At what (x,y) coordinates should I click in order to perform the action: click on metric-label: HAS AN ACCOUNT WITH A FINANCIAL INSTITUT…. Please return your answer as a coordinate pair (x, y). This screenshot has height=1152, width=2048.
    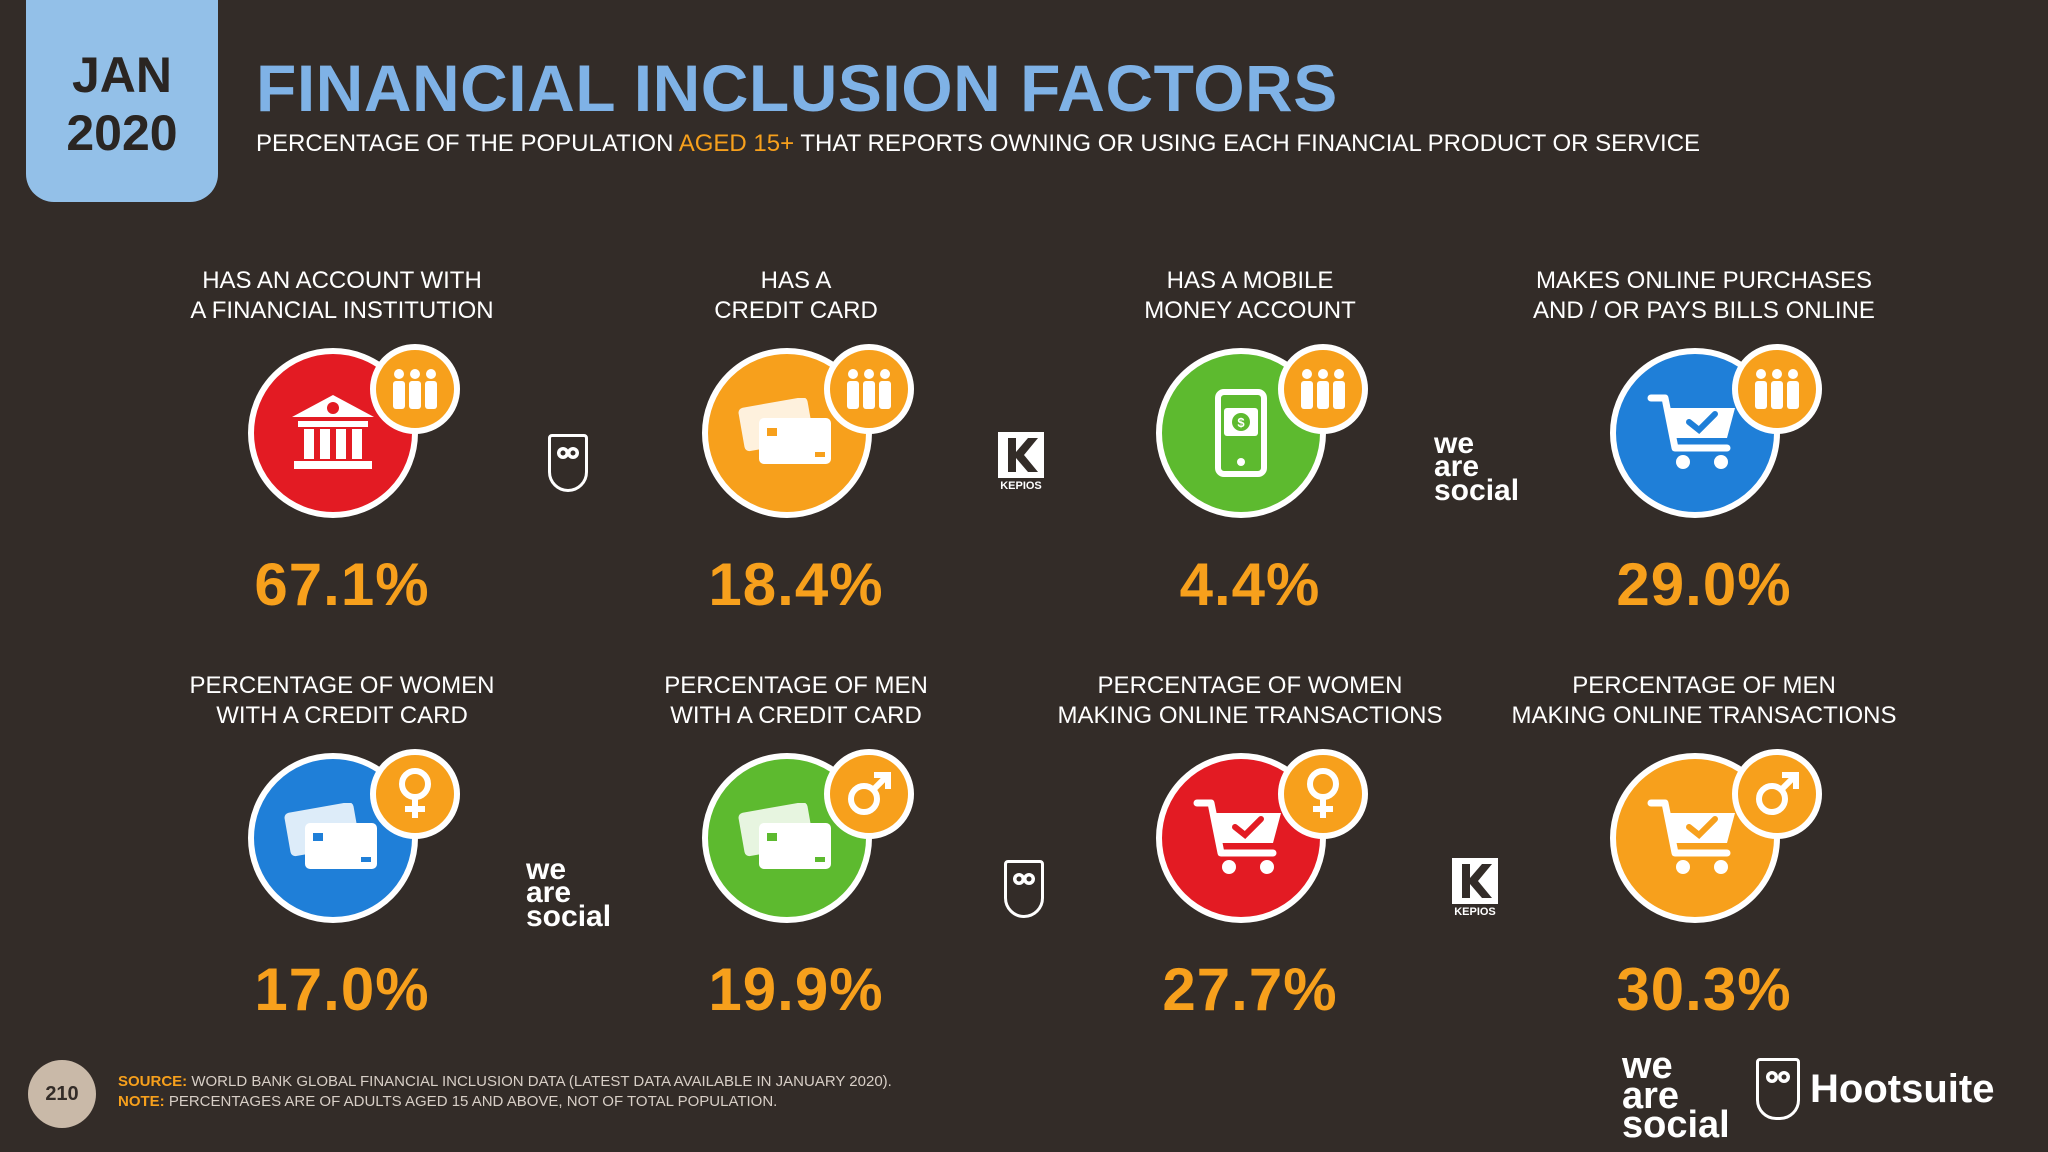
    Looking at the image, I should click on (342, 297).